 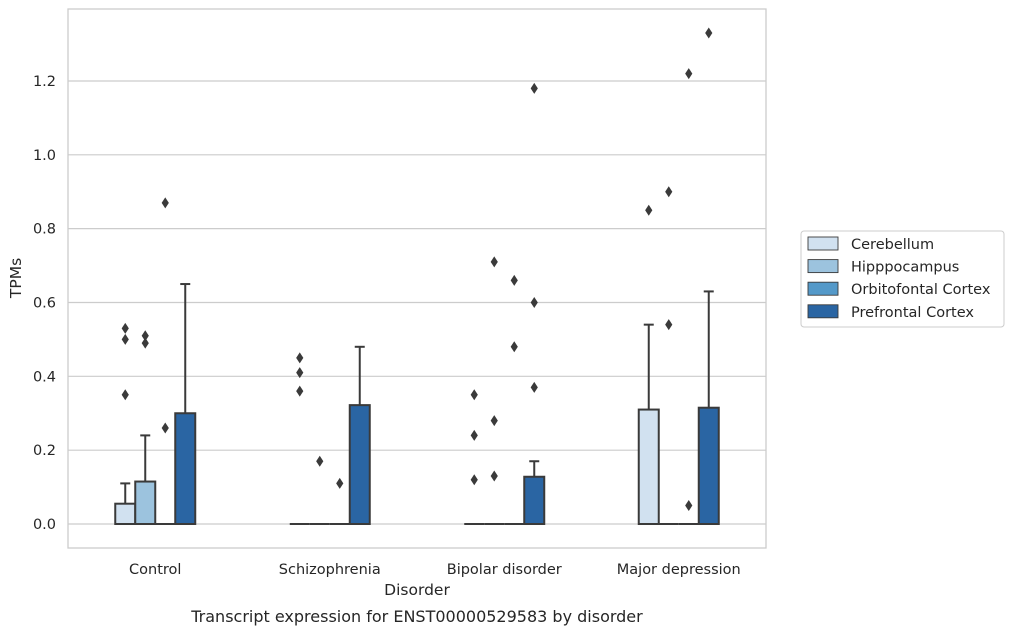 I want to click on x-tick-label: Bipolar disorder, so click(x=504, y=570).